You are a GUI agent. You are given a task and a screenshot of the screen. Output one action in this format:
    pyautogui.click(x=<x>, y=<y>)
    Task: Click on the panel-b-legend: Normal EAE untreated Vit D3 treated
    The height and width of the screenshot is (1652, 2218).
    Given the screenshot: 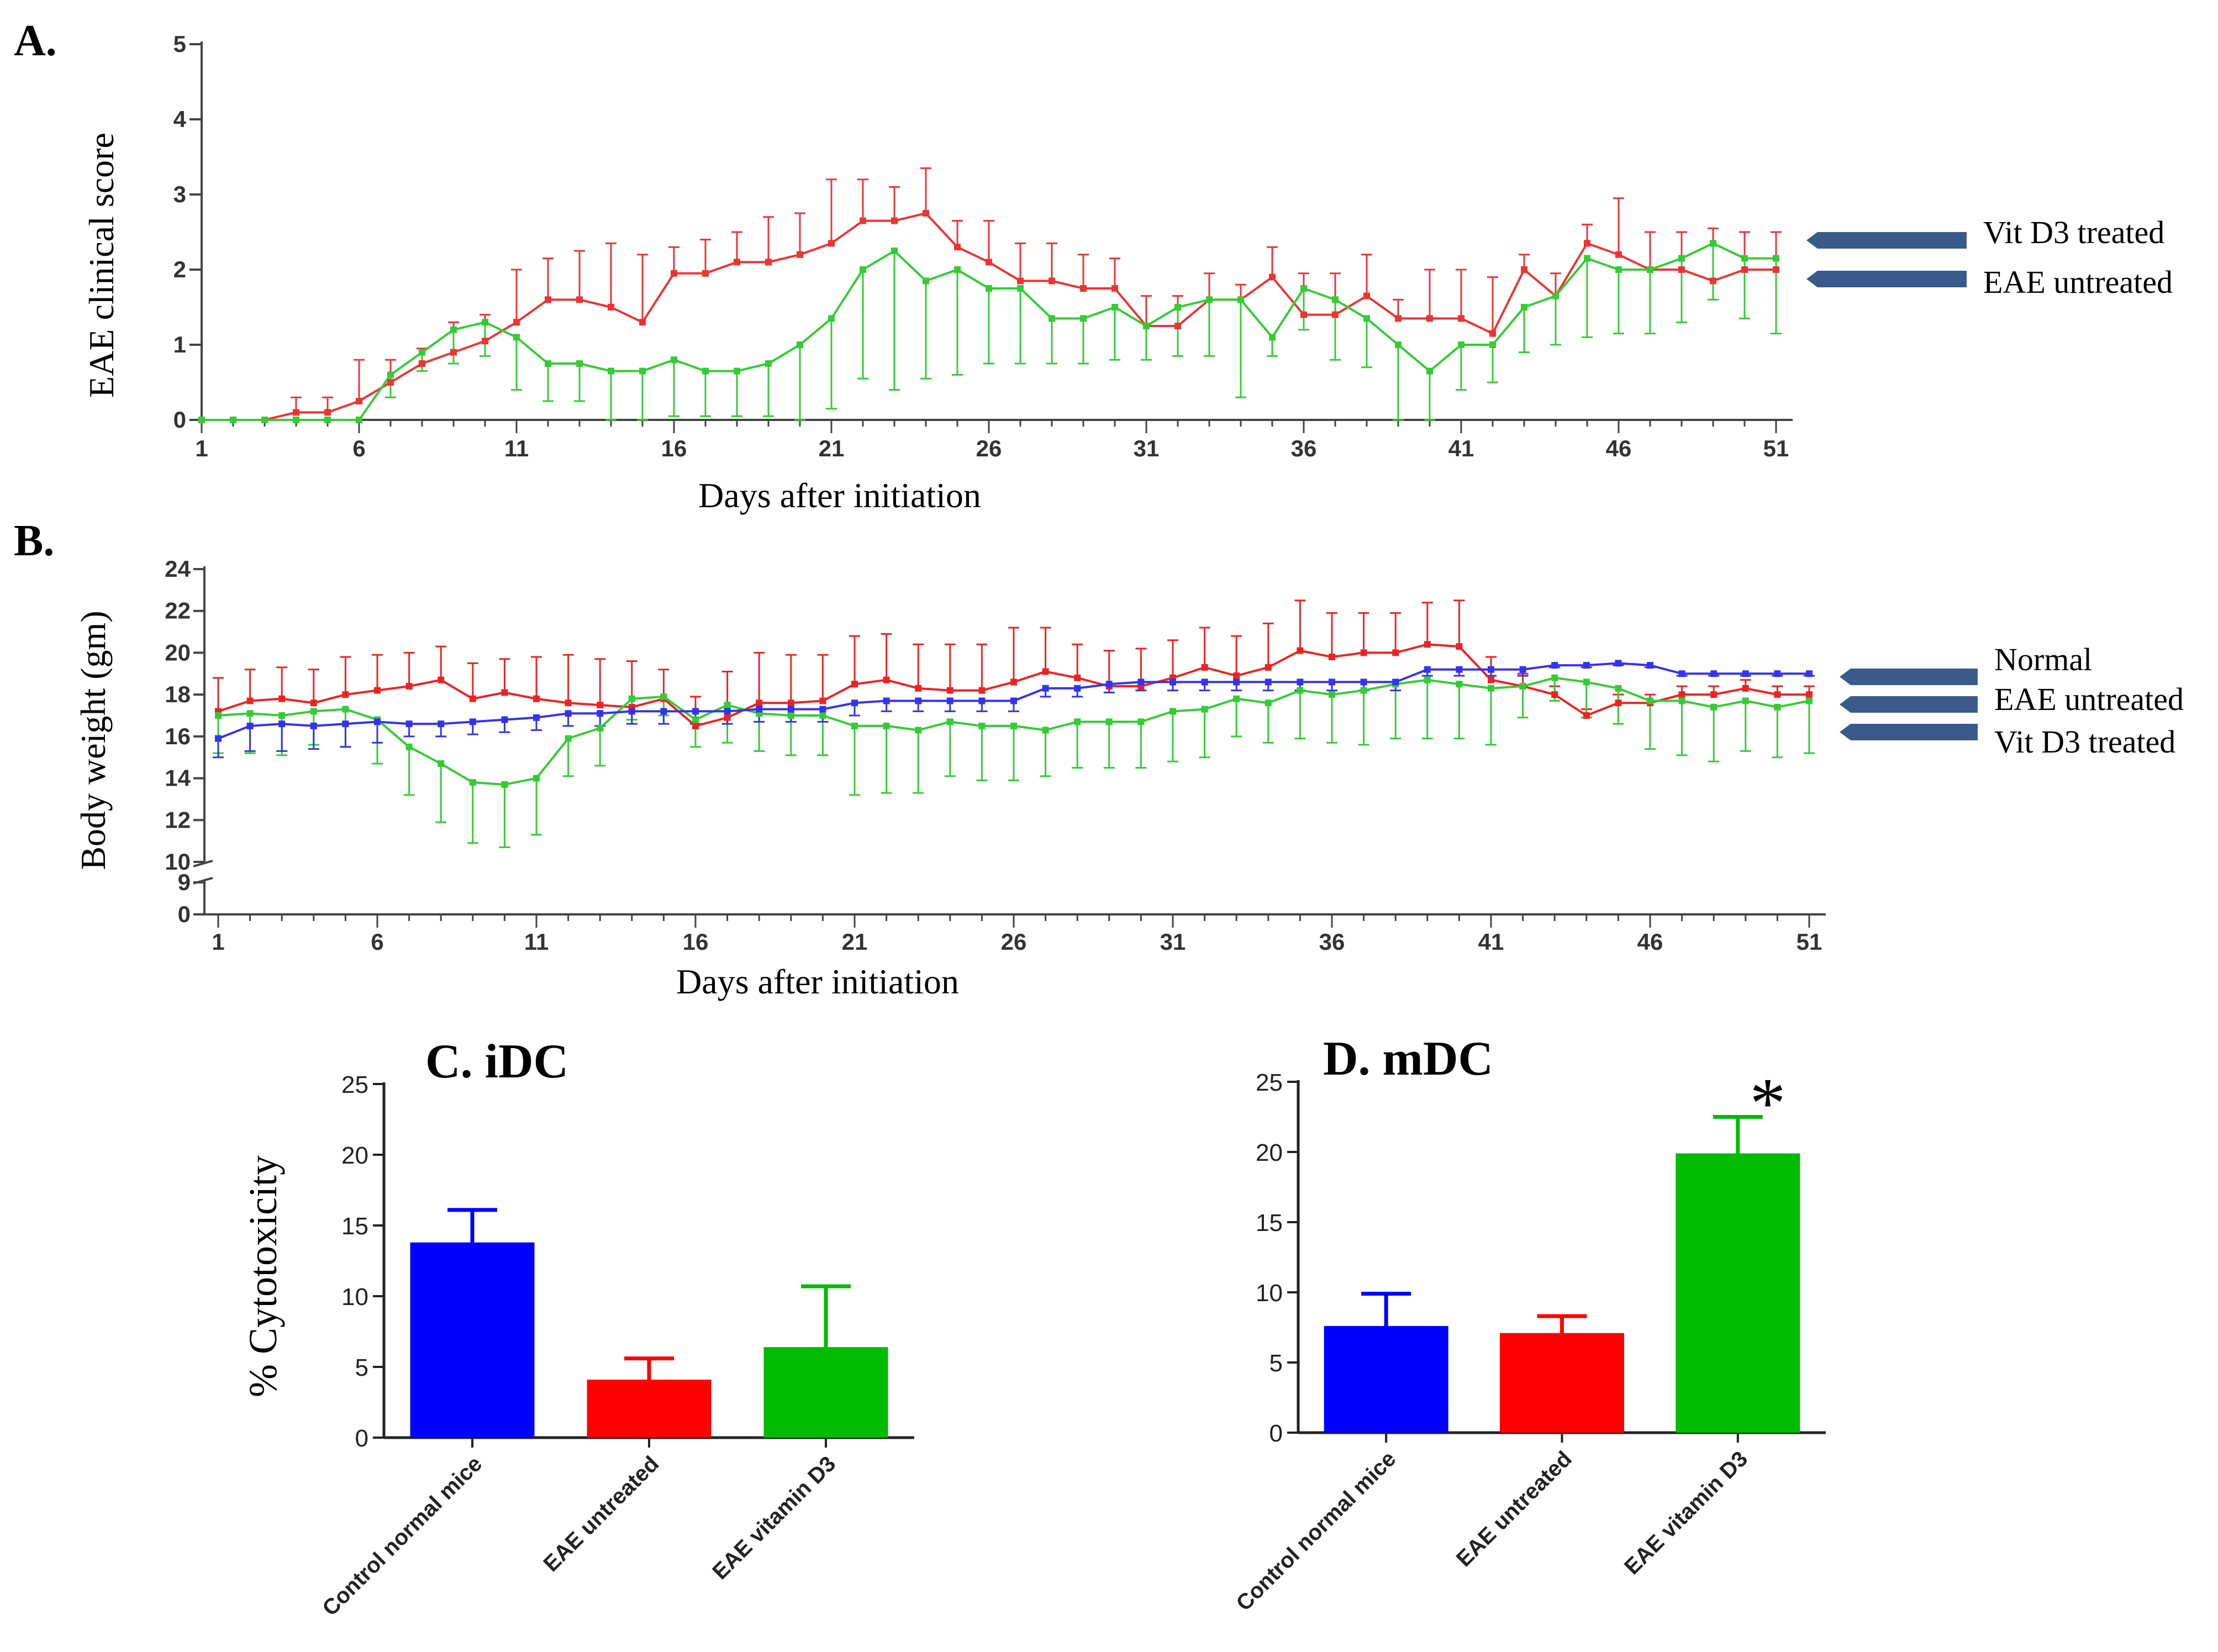 What is the action you would take?
    pyautogui.click(x=2012, y=700)
    